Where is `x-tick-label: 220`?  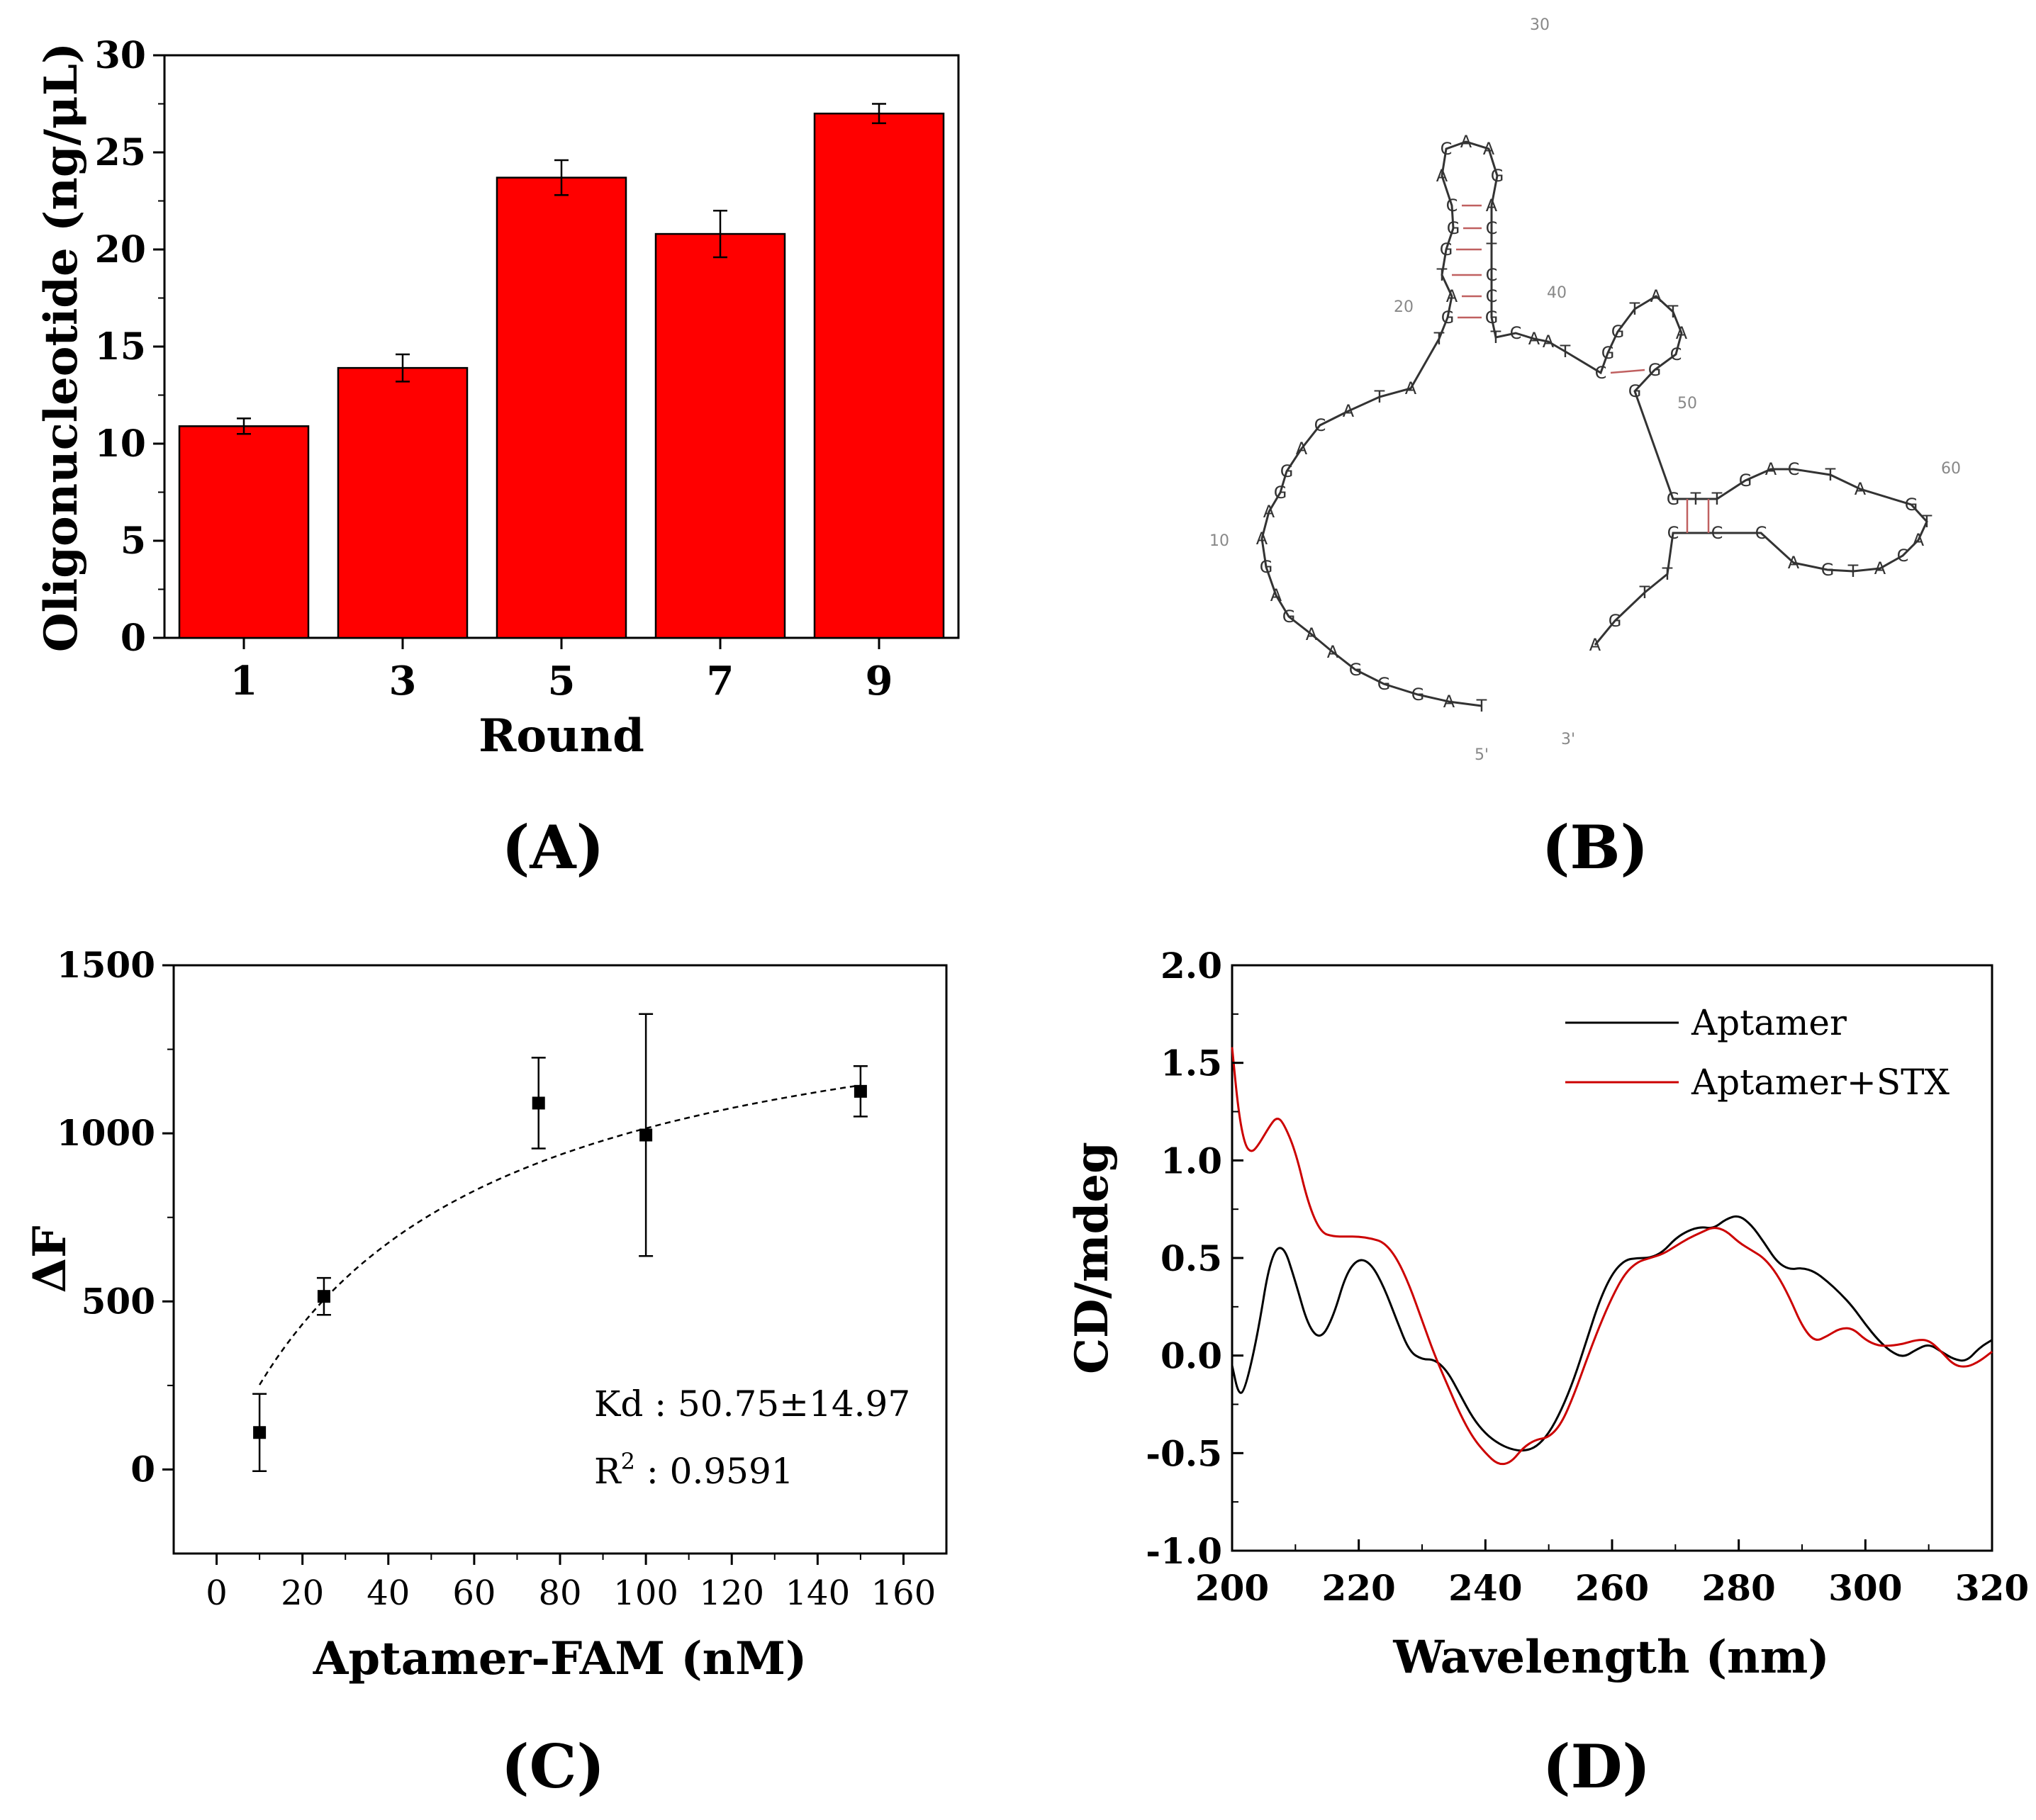 x-tick-label: 220 is located at coordinates (1358, 1588).